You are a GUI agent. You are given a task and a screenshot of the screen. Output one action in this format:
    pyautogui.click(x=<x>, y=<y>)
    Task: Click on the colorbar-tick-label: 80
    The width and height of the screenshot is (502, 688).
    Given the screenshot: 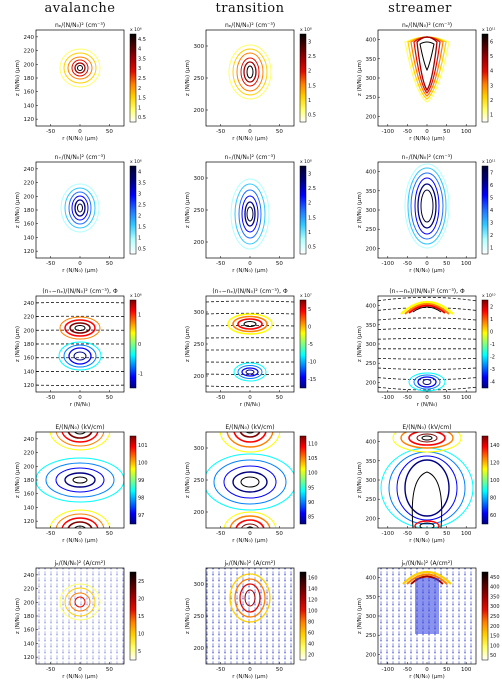 What is the action you would take?
    pyautogui.click(x=493, y=499)
    